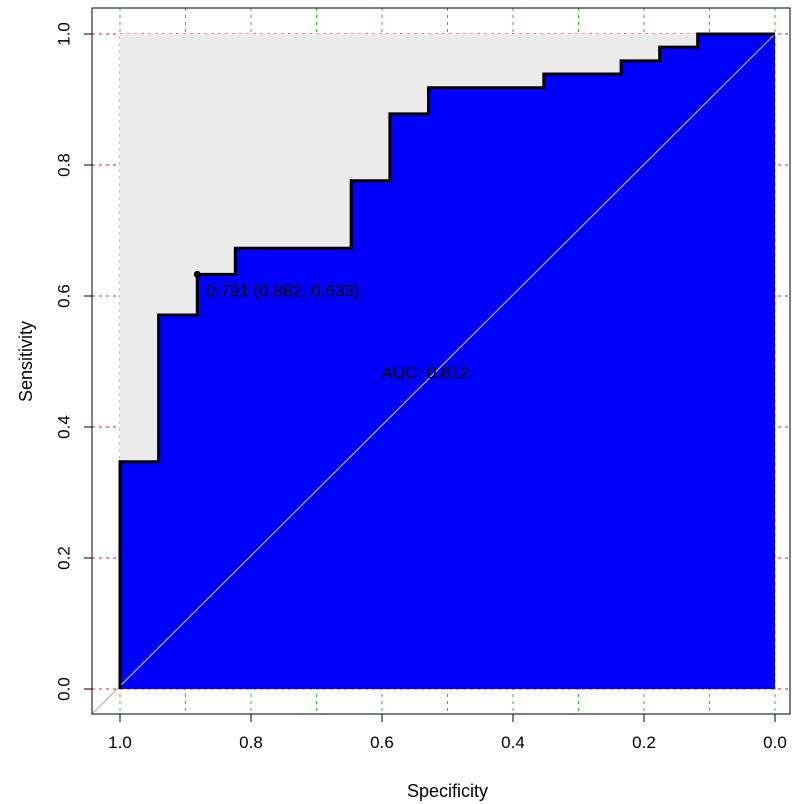 Image resolution: width=792 pixels, height=804 pixels. I want to click on y-tick-label: 0.2, so click(64, 558).